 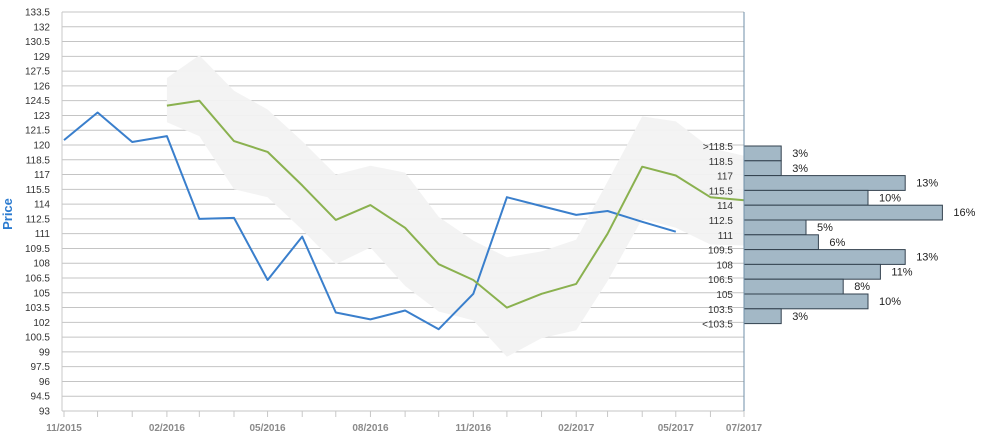 I want to click on y-tick-label: 97.5, so click(x=41, y=367).